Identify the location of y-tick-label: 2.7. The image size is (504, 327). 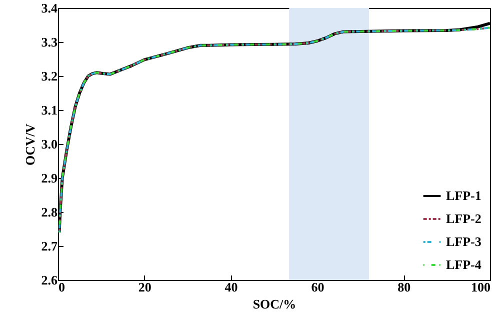
(49, 246).